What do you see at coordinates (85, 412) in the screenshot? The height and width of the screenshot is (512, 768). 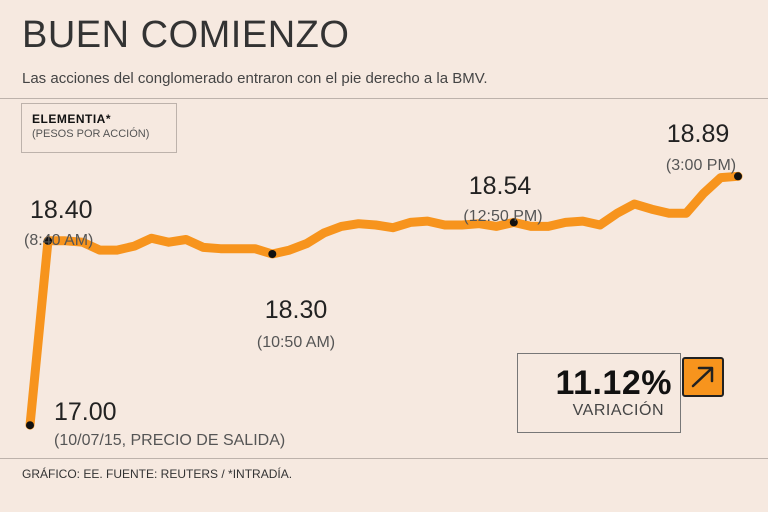 I see `annotation-value: 17.00` at bounding box center [85, 412].